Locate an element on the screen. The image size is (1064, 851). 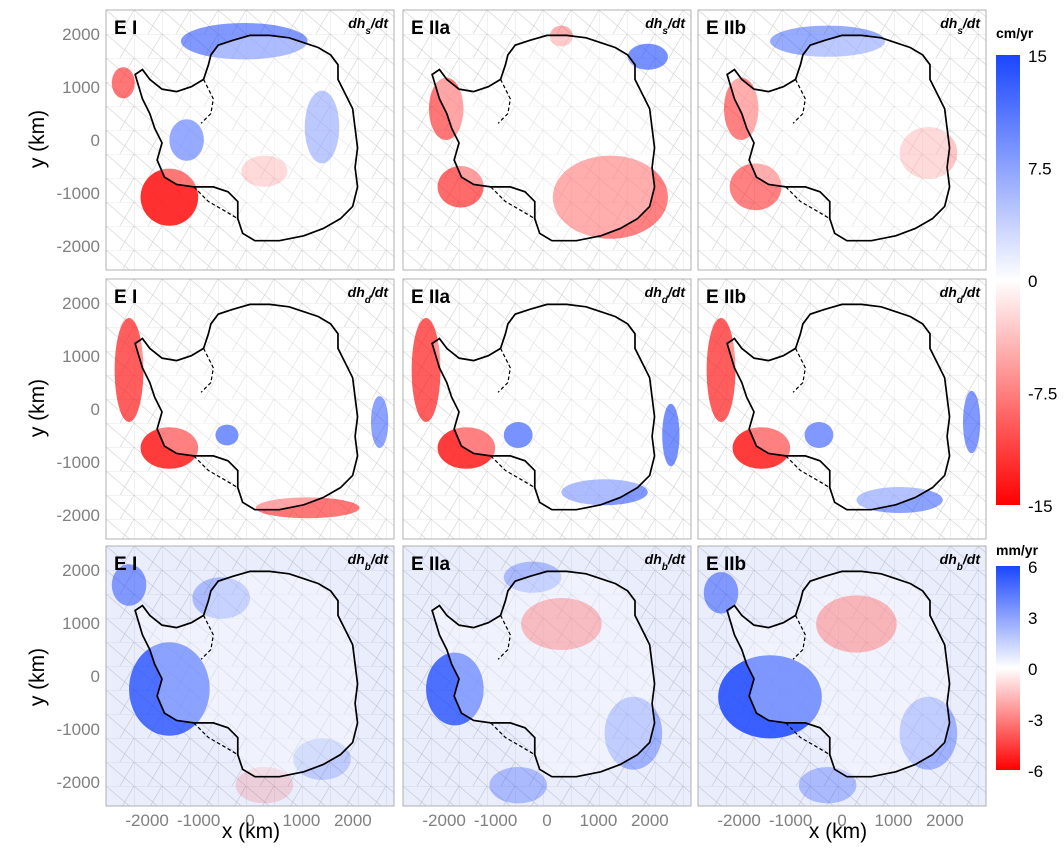
colorbar-1: cm/yr 15 7.5 0 -7.5 -15 is located at coordinates (1026, 270).